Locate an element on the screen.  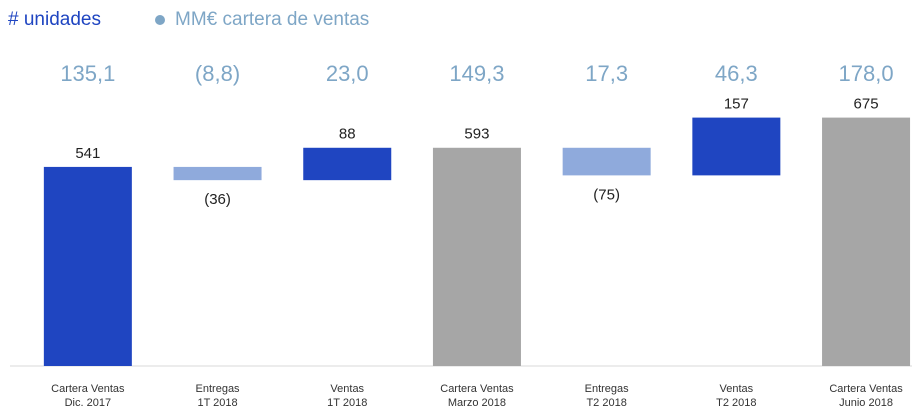
legend-label: MM€ cartera de ventas is located at coordinates (272, 19).